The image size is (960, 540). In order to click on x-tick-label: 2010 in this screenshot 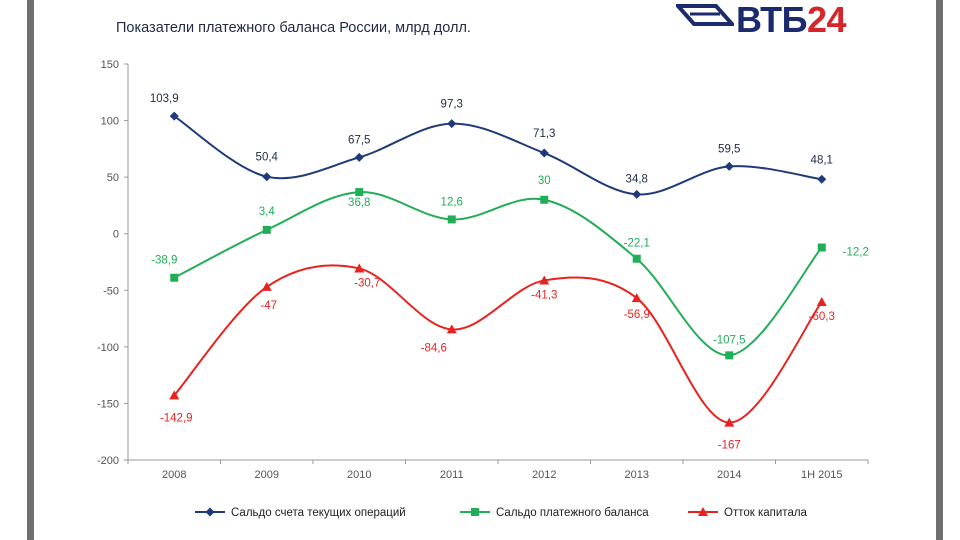, I will do `click(359, 475)`.